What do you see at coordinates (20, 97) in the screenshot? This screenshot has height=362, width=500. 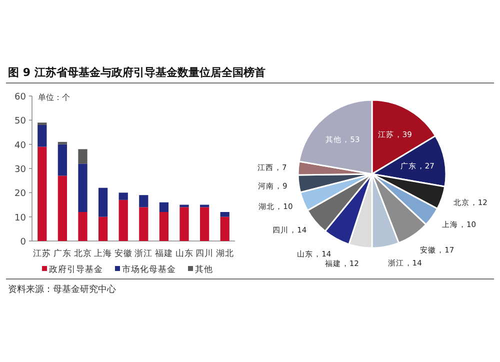 I see `y-tick-label: 60` at bounding box center [20, 97].